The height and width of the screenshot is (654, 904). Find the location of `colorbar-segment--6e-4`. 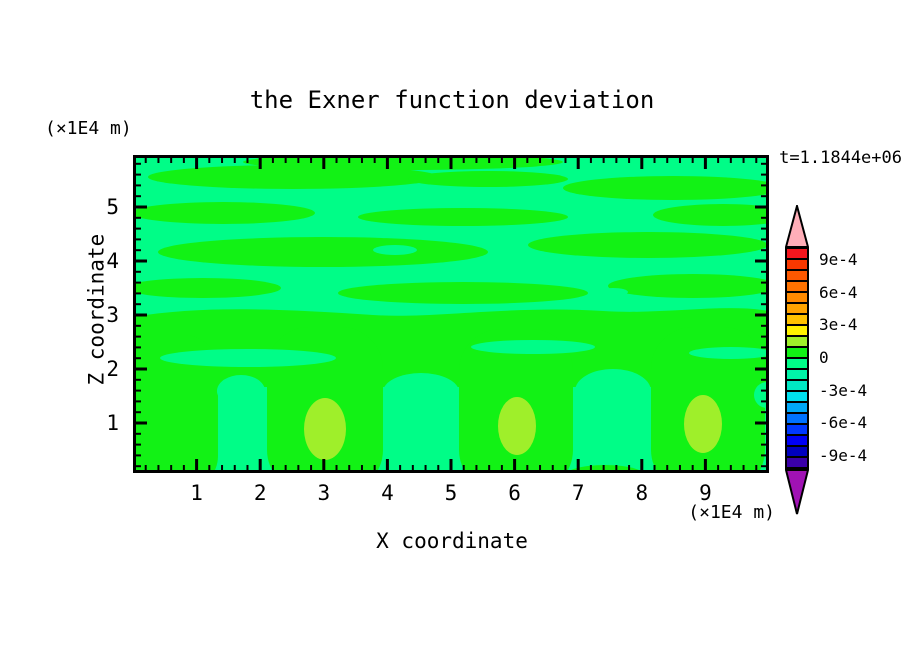

colorbar-segment--6e-4 is located at coordinates (797, 428).